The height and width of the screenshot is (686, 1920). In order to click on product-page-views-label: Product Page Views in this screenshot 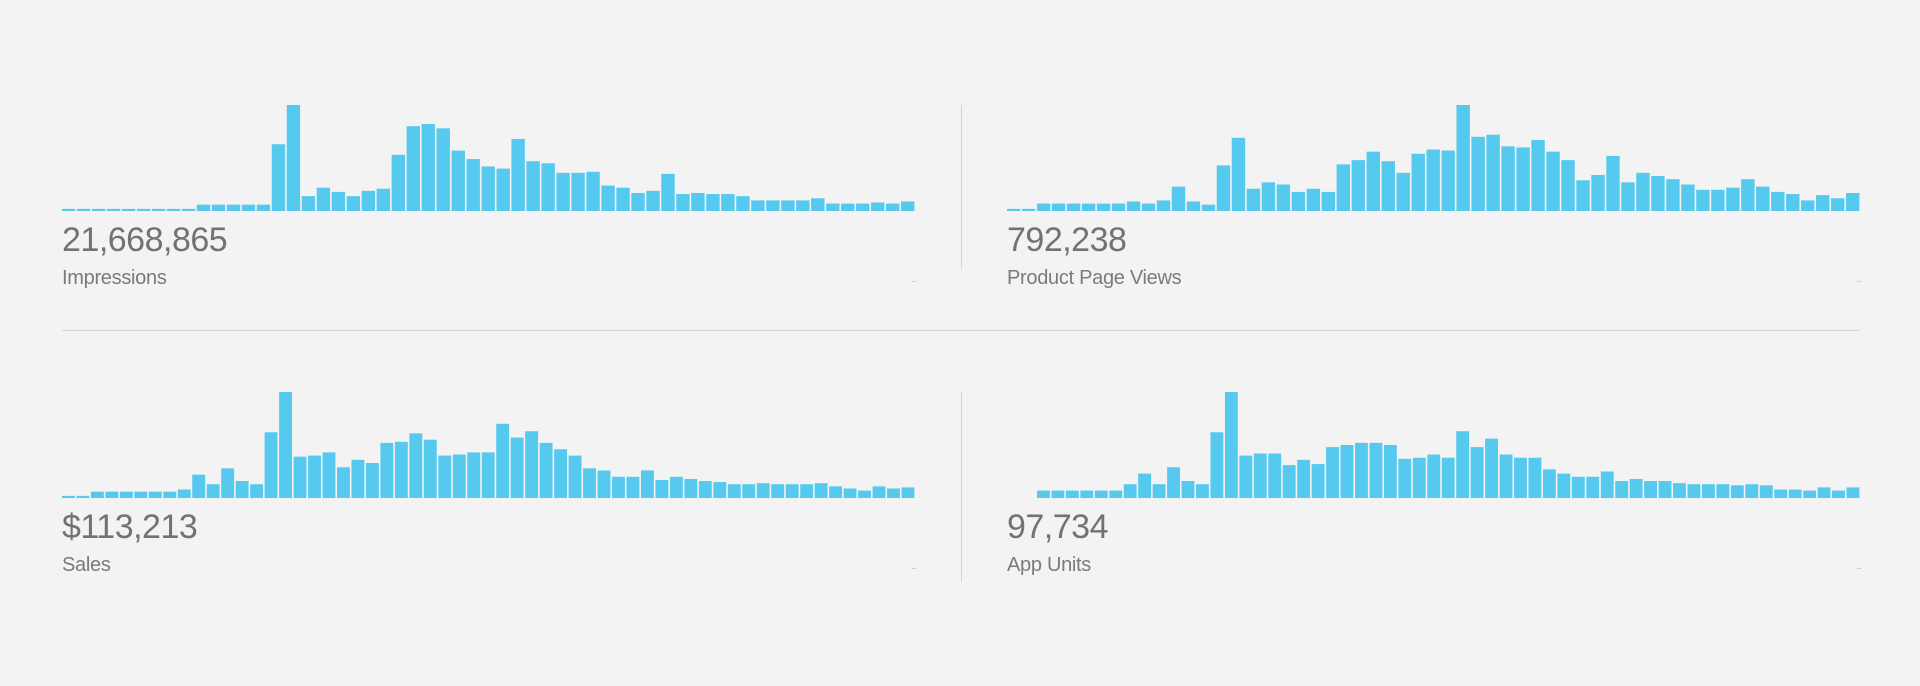, I will do `click(1094, 278)`.